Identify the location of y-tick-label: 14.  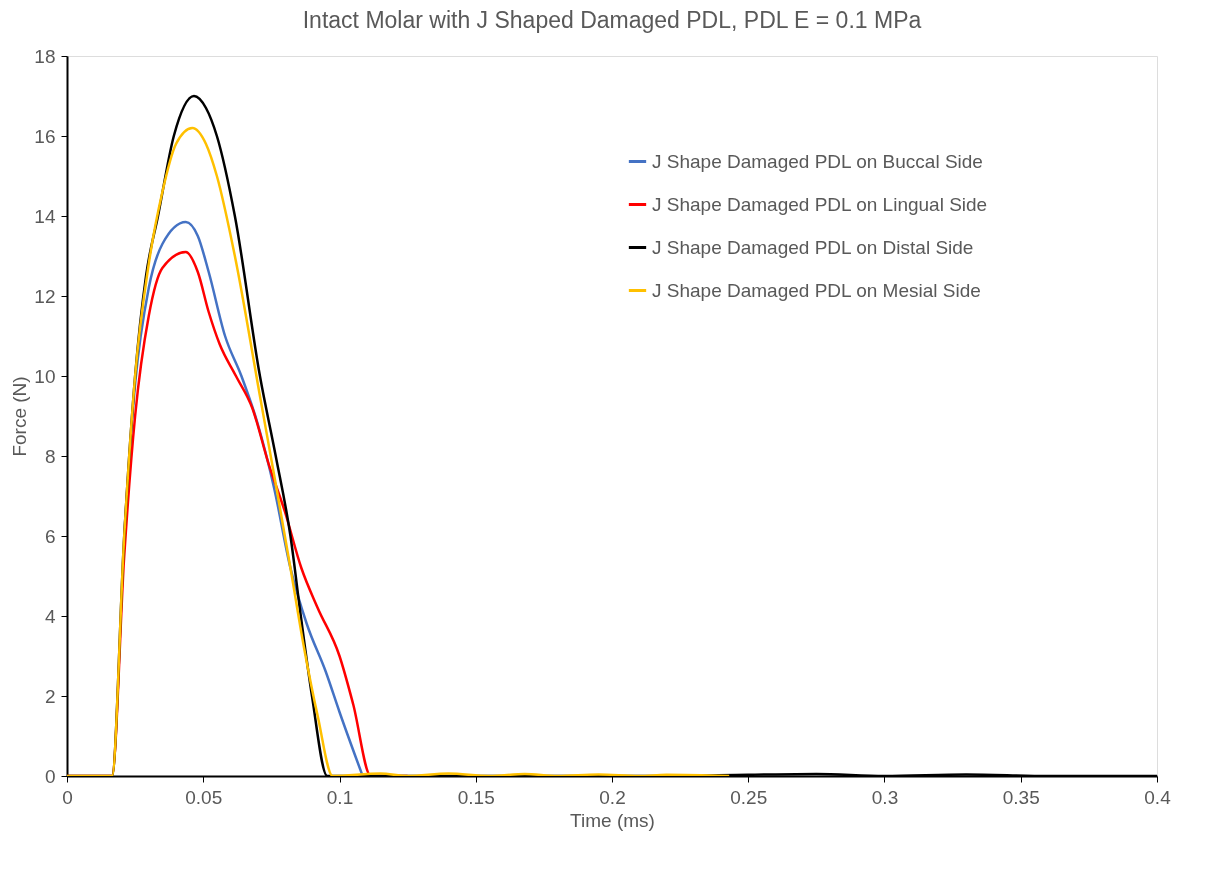
(45, 216).